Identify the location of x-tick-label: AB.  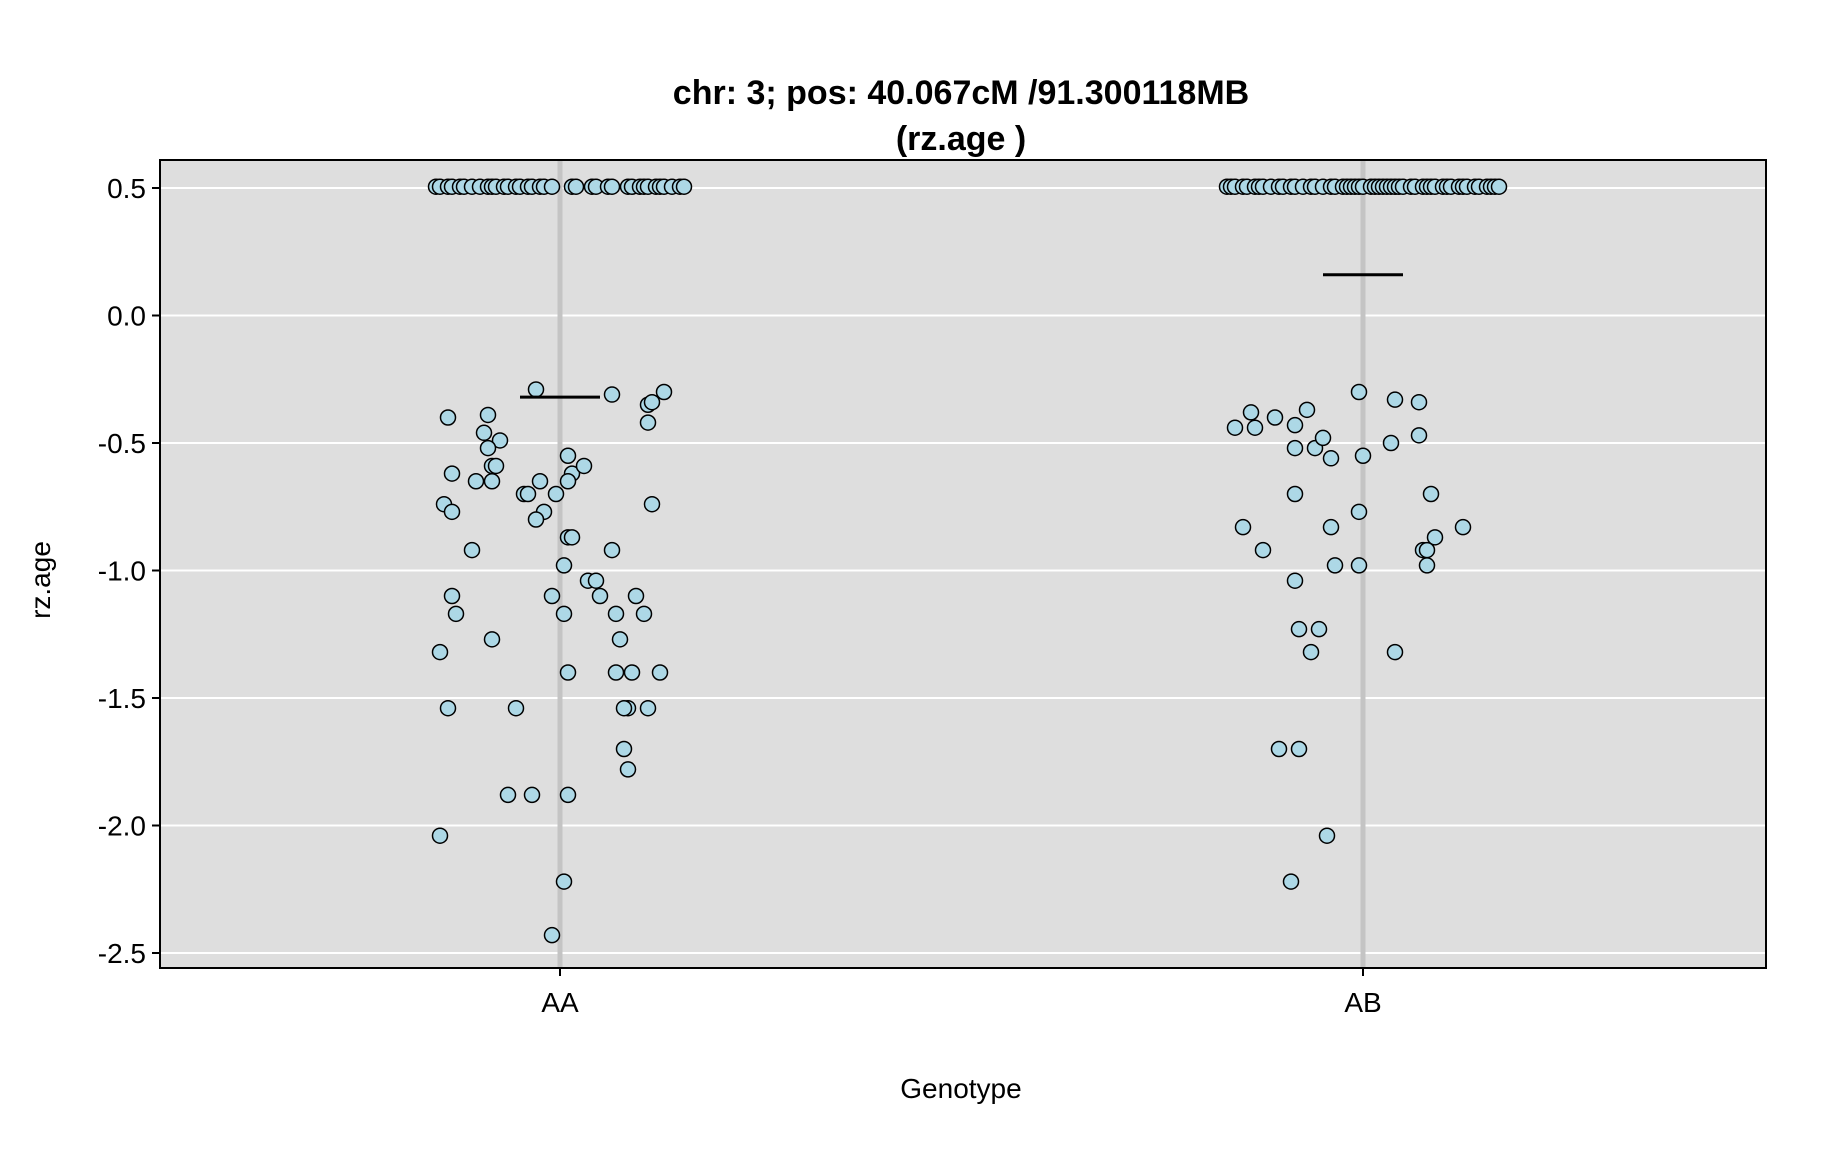
(1362, 1002).